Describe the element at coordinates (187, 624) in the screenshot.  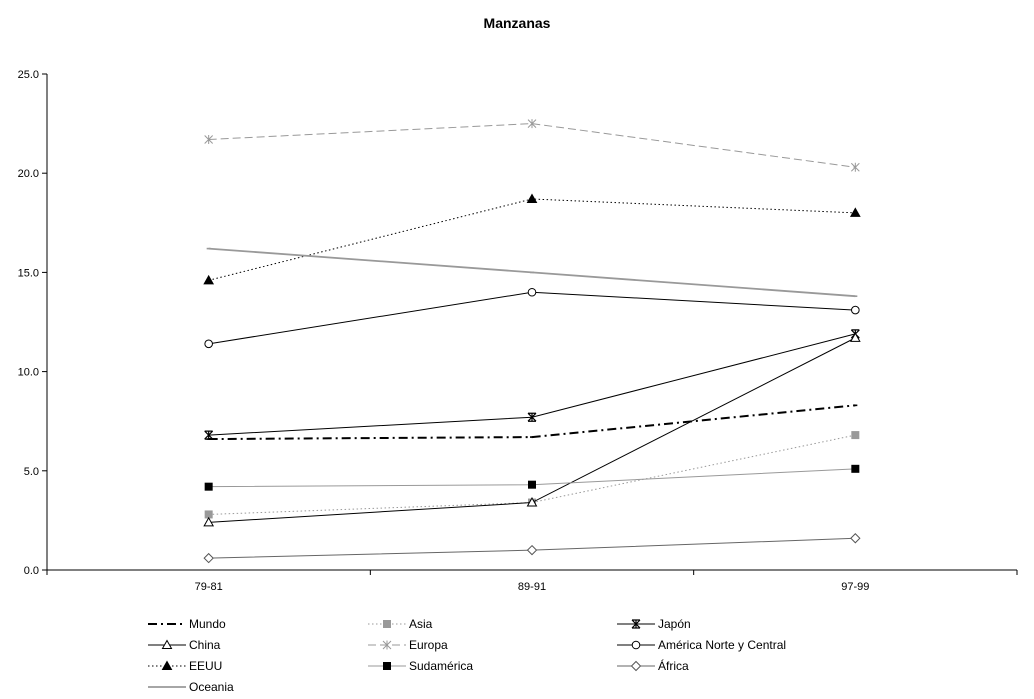
I see `legend-entry: Mundo` at that location.